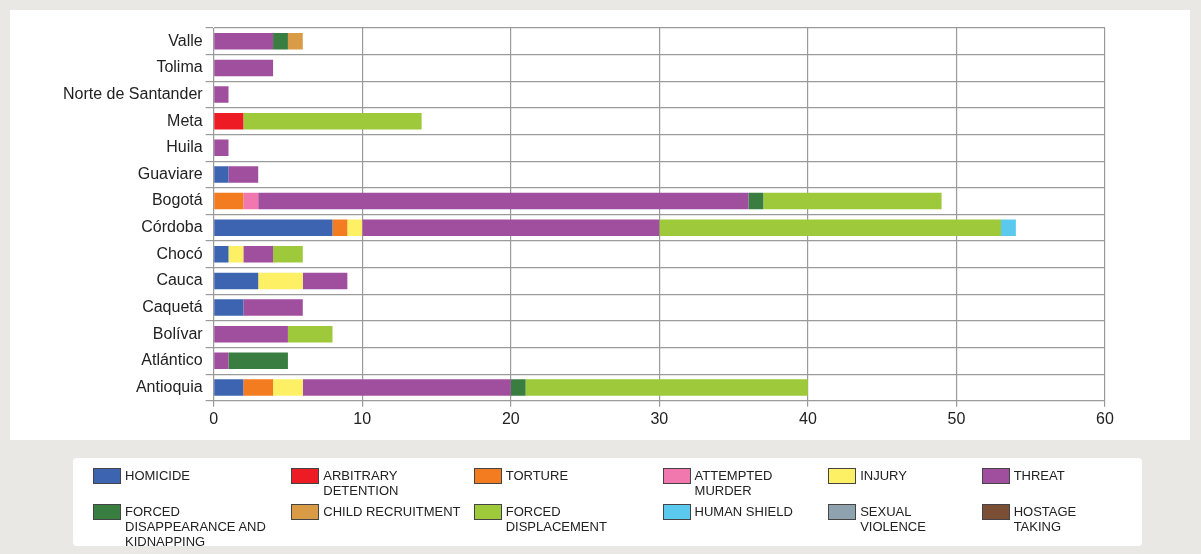  Describe the element at coordinates (1105, 418) in the screenshot. I see `x-tick-label: 60` at that location.